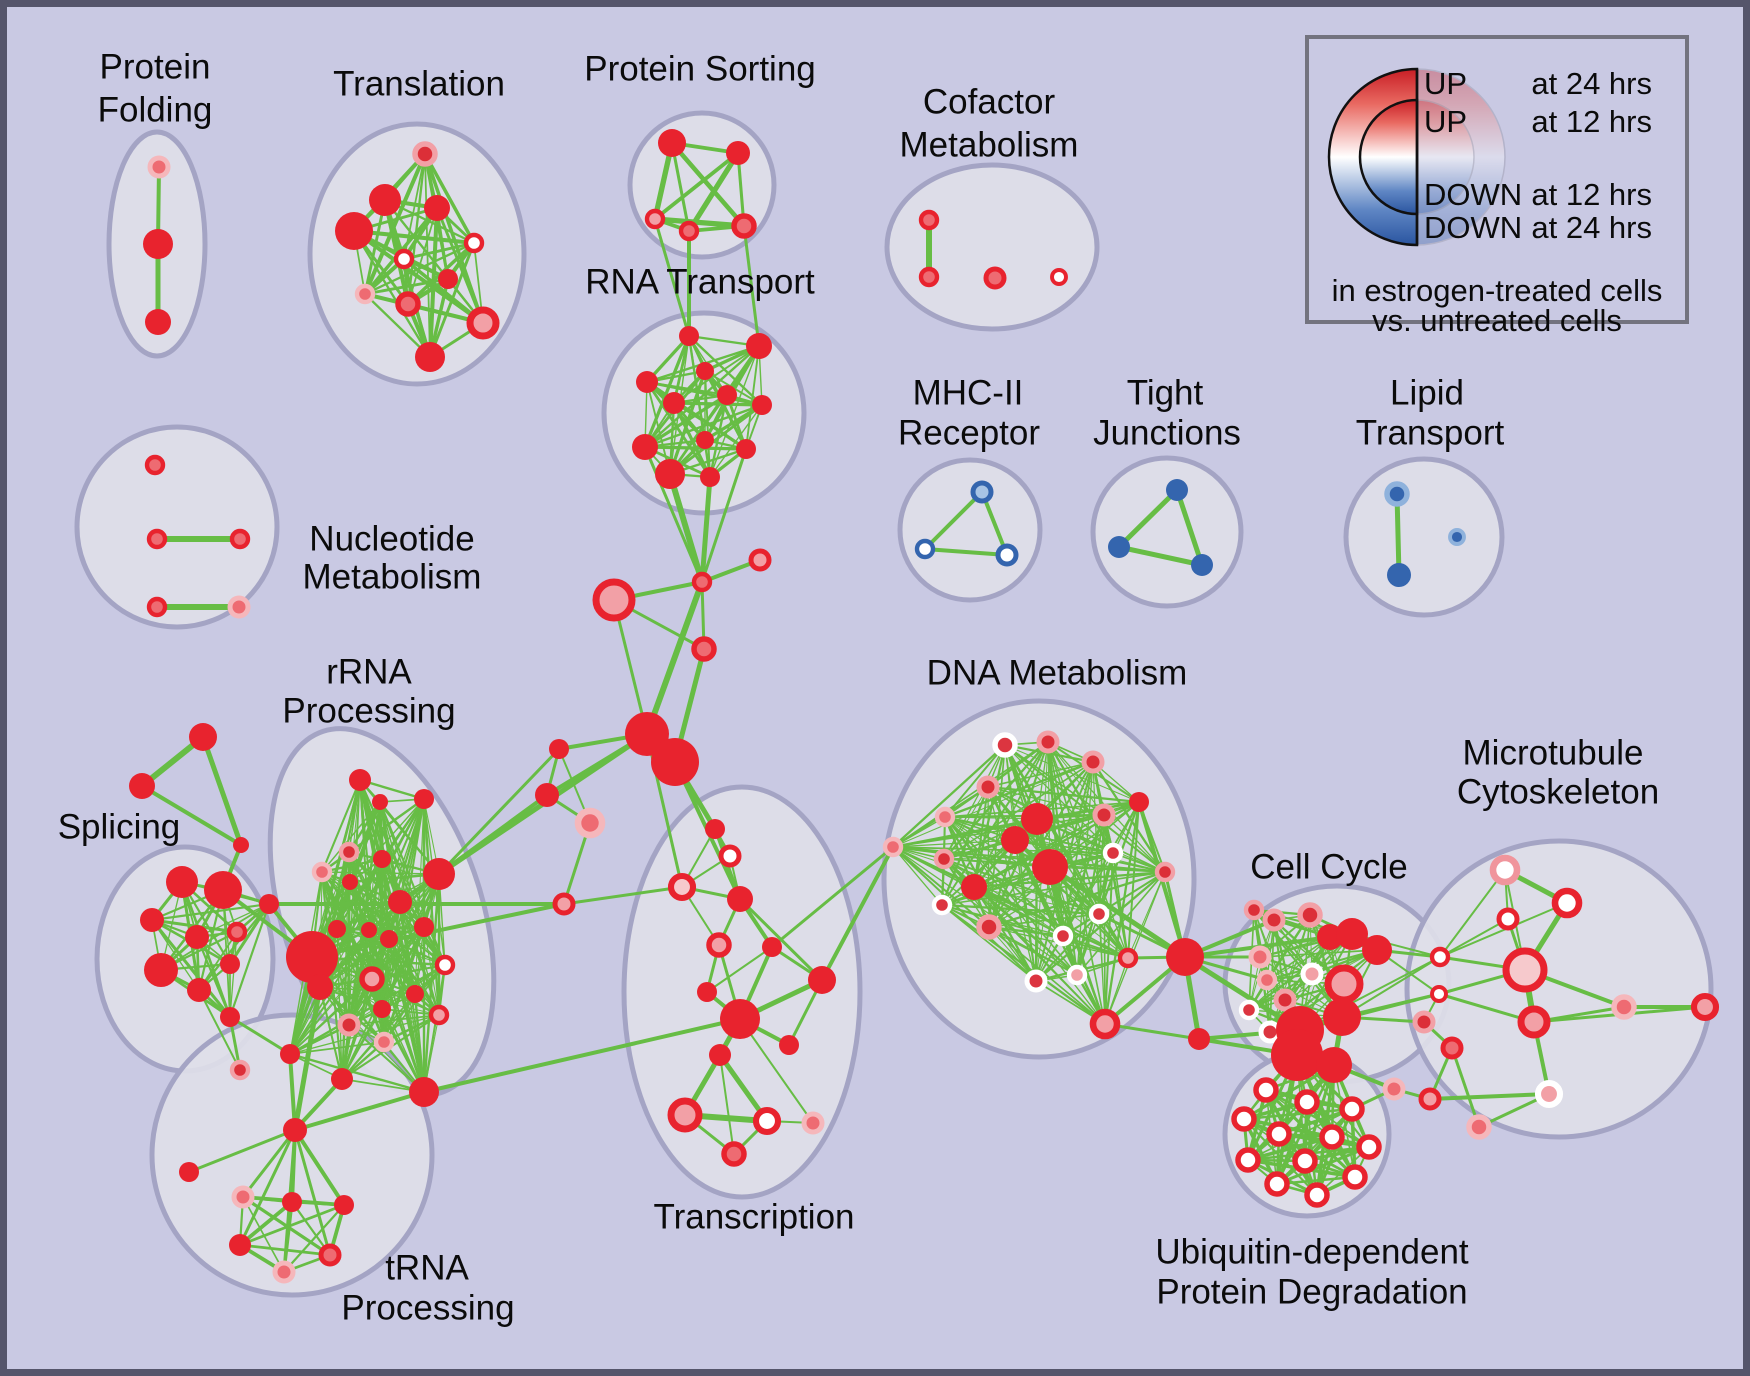  What do you see at coordinates (989, 101) in the screenshot?
I see `cluster-label-cof-0: Cofactor` at bounding box center [989, 101].